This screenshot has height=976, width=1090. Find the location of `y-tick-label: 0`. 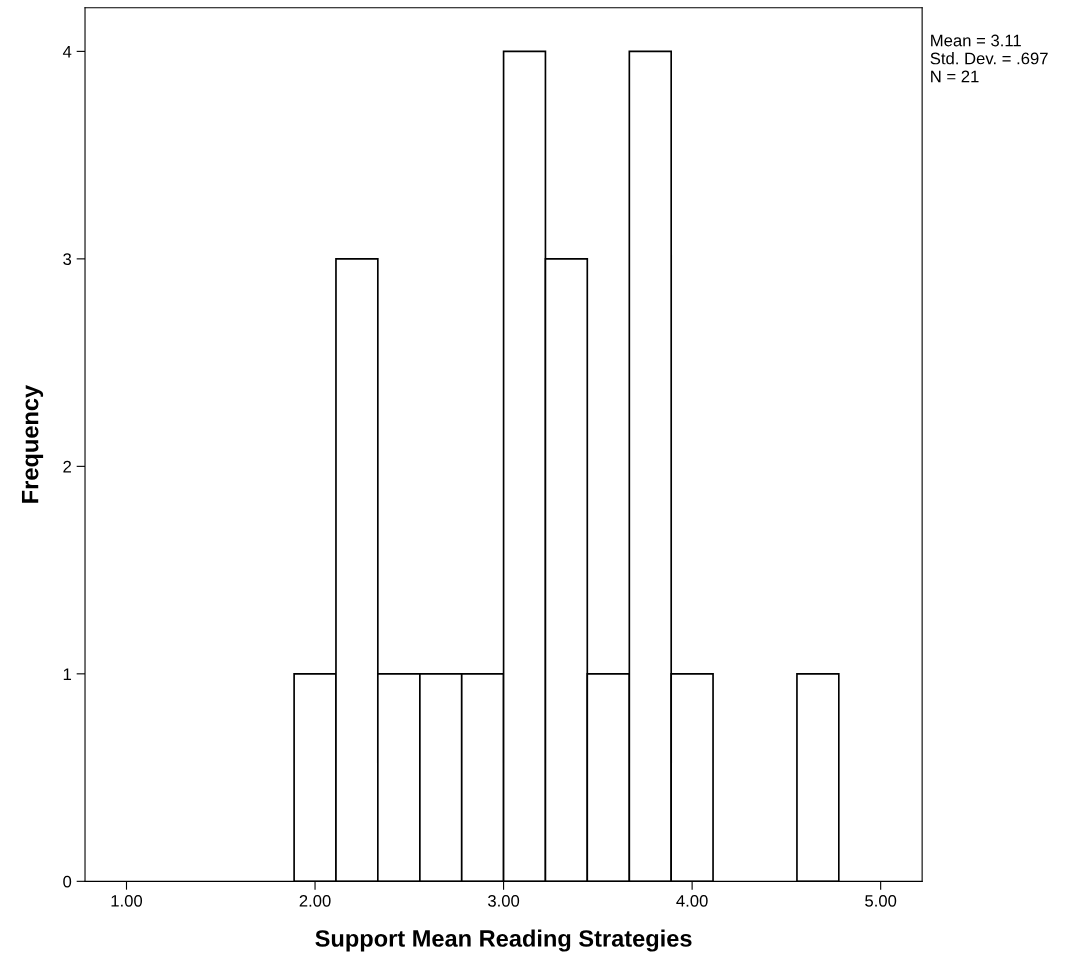

y-tick-label: 0 is located at coordinates (67, 881).